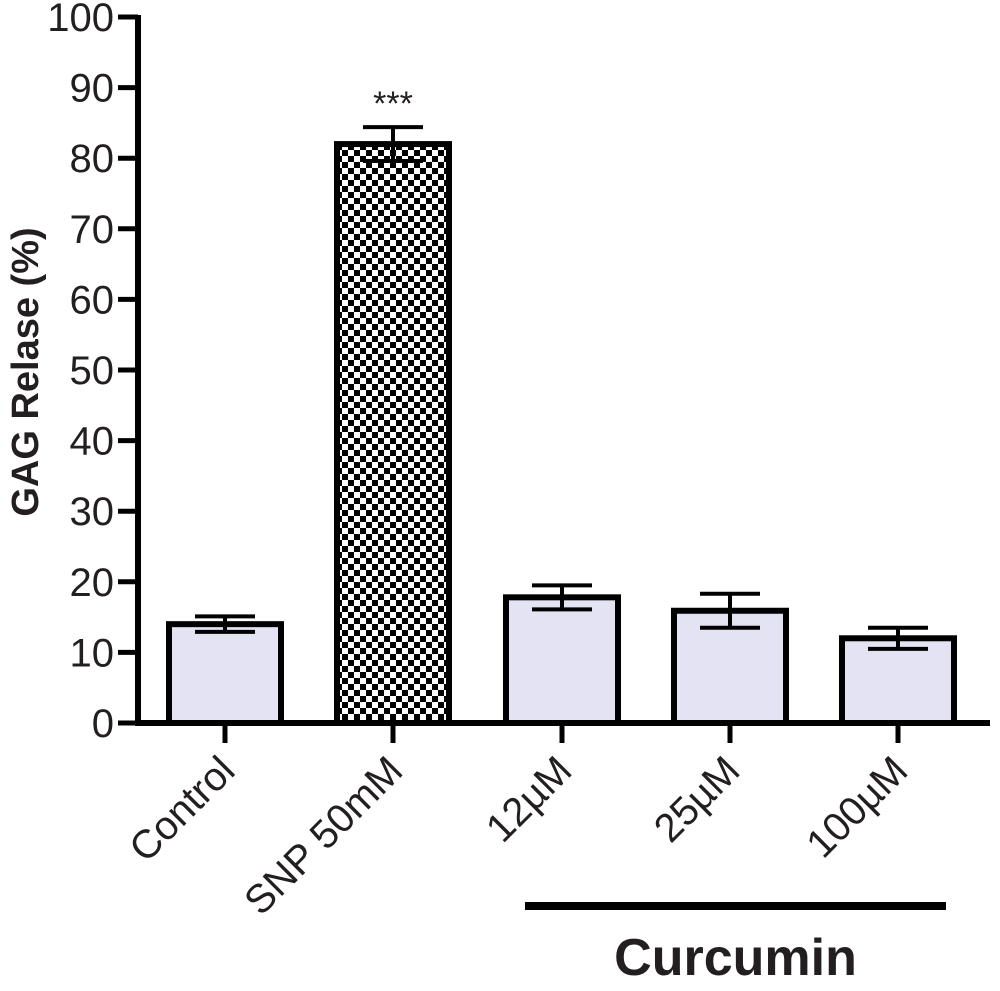 Image resolution: width=1000 pixels, height=991 pixels. I want to click on x-tick-label: Control, so click(182, 809).